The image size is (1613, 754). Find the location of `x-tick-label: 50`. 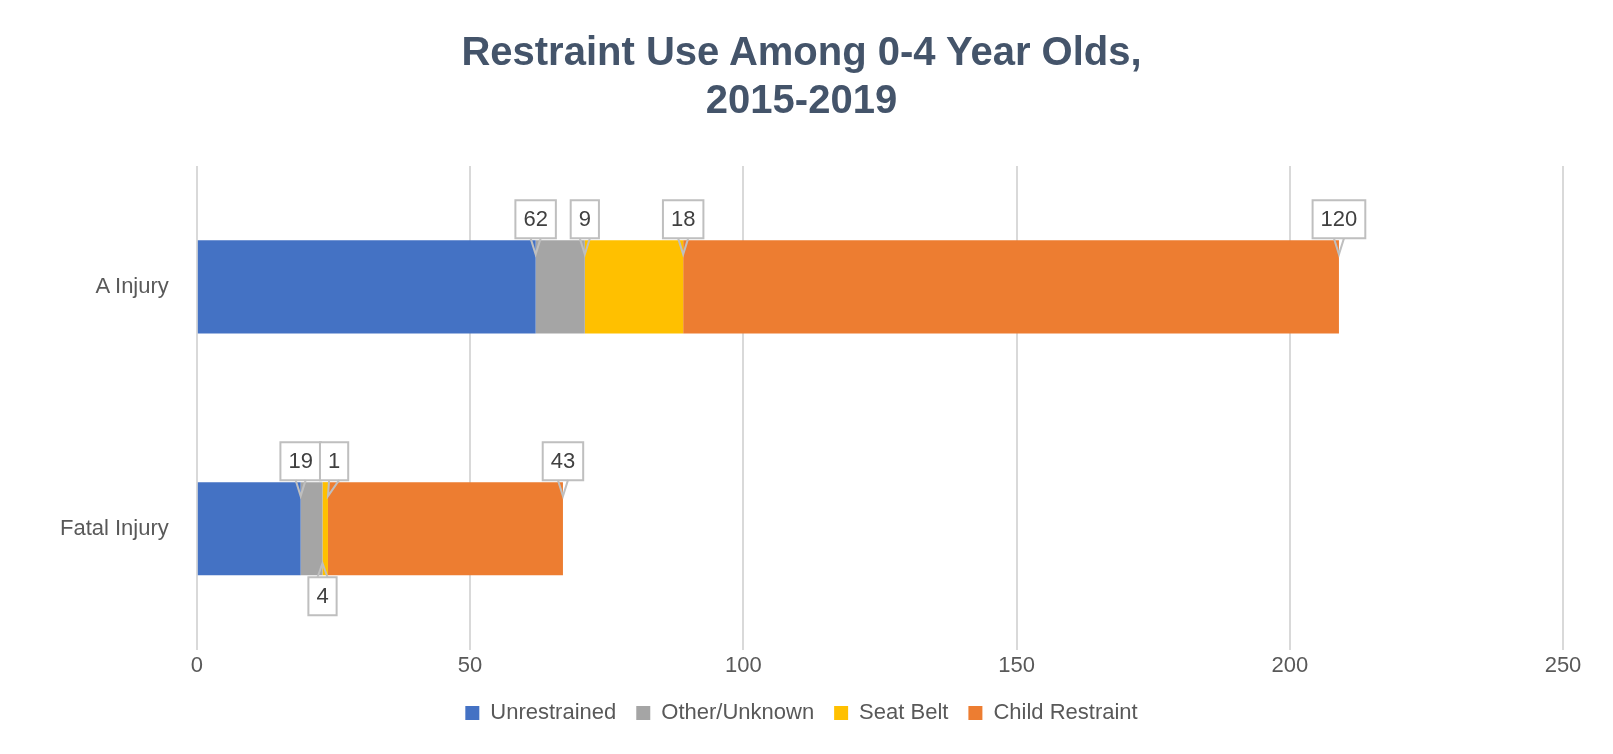

x-tick-label: 50 is located at coordinates (470, 664).